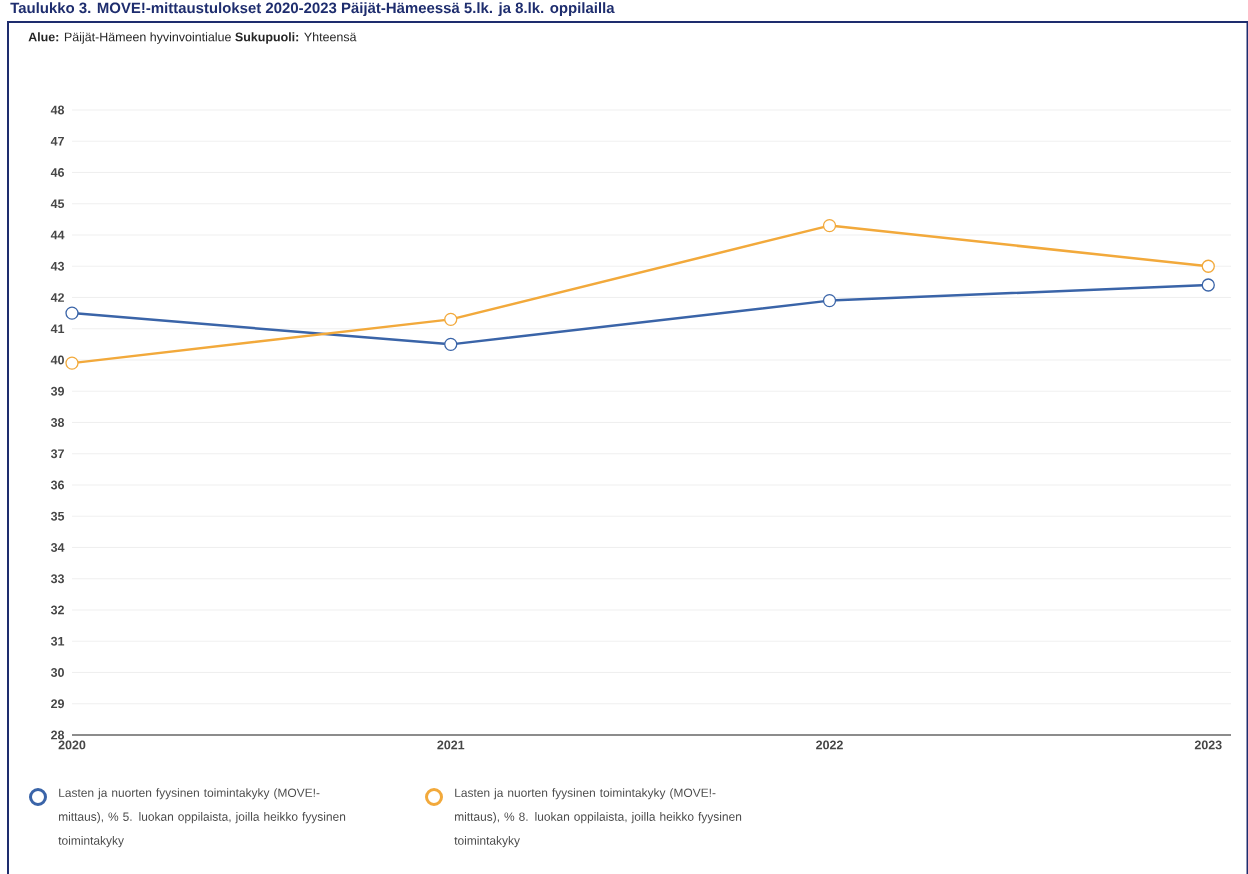  I want to click on y-tick-label: 46, so click(57, 172).